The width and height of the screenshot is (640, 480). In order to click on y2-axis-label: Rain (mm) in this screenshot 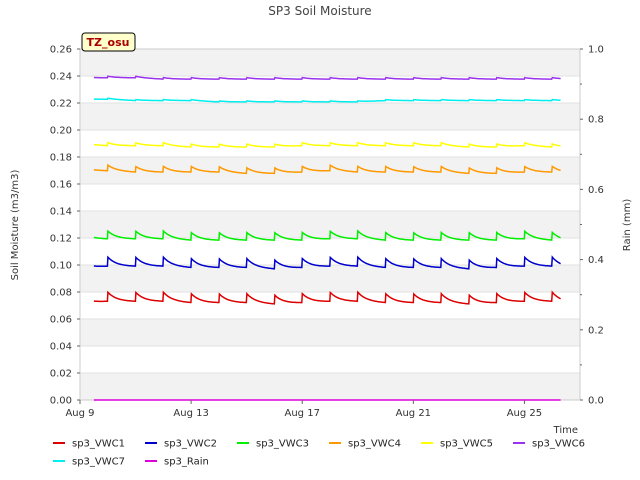, I will do `click(627, 225)`.